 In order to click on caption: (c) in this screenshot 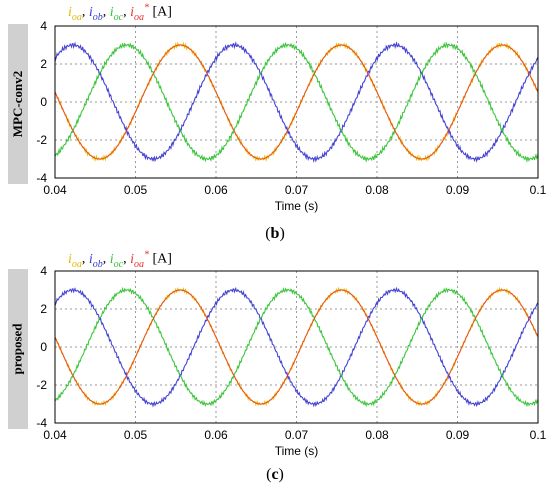, I will do `click(275, 474)`.